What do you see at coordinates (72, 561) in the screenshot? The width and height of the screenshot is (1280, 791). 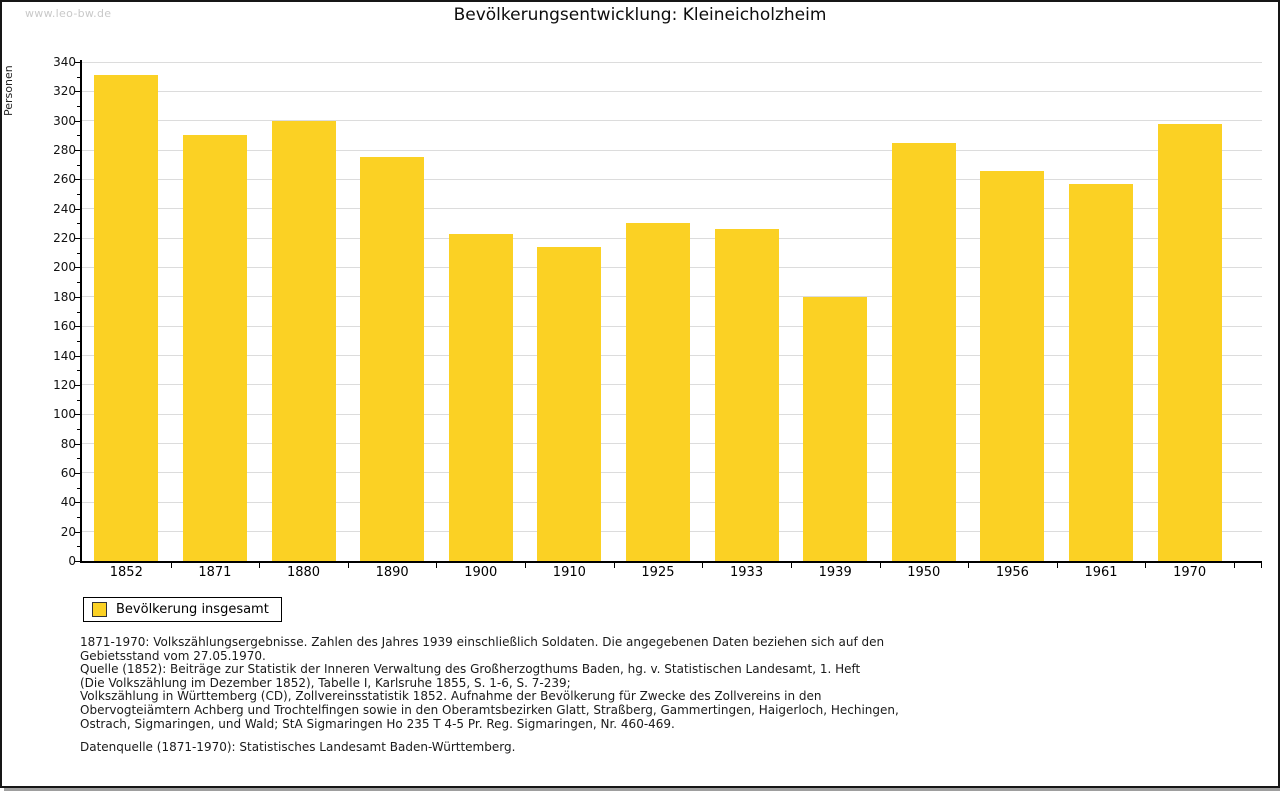 I see `y-tick-label-0: 0` at bounding box center [72, 561].